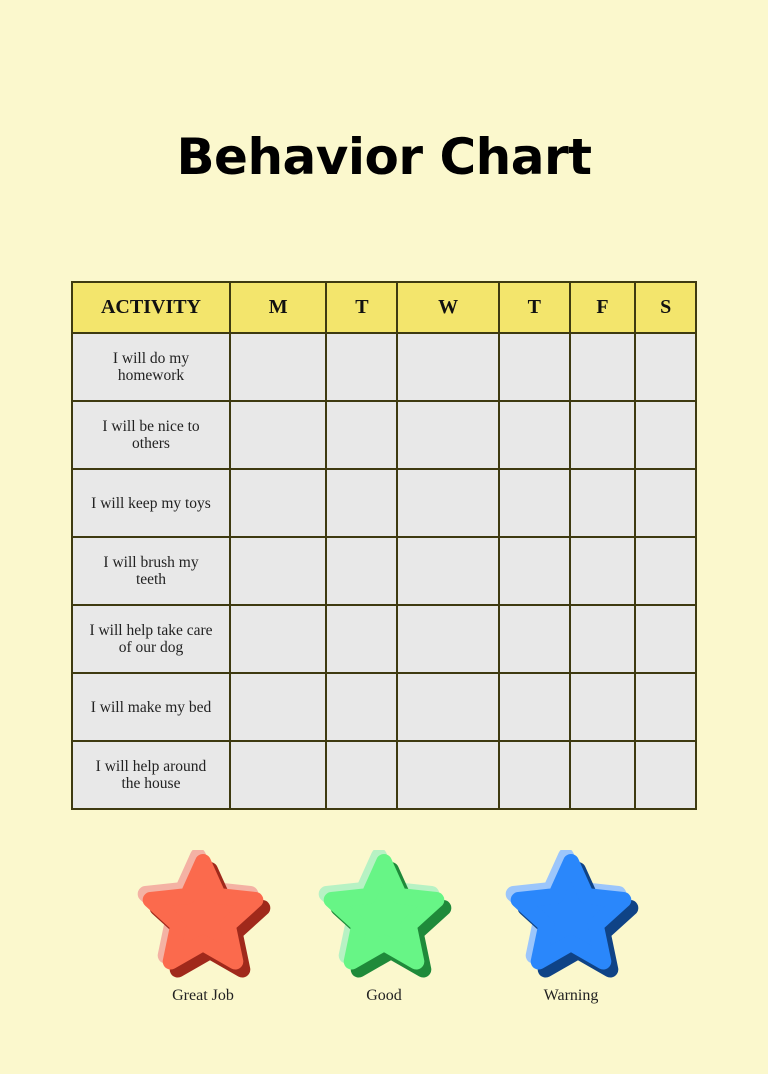 The width and height of the screenshot is (768, 1074). What do you see at coordinates (278, 307) in the screenshot?
I see `header-day: M` at bounding box center [278, 307].